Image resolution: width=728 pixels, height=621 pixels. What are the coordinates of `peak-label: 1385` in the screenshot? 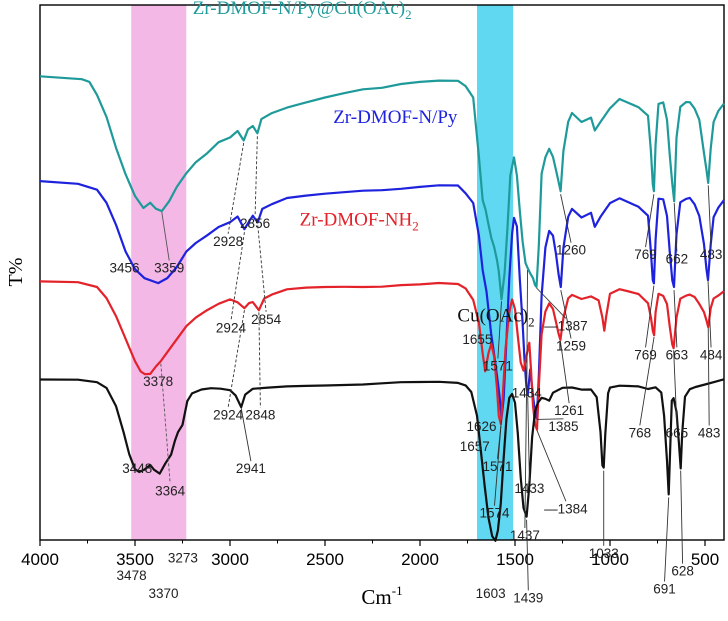 It's located at (563, 426).